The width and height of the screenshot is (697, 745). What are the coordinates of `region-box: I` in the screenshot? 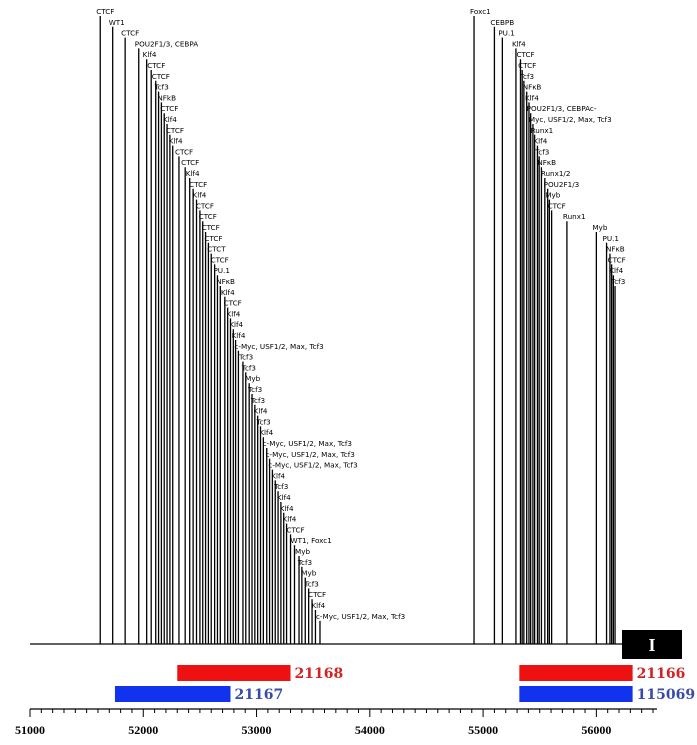 It's located at (652, 644).